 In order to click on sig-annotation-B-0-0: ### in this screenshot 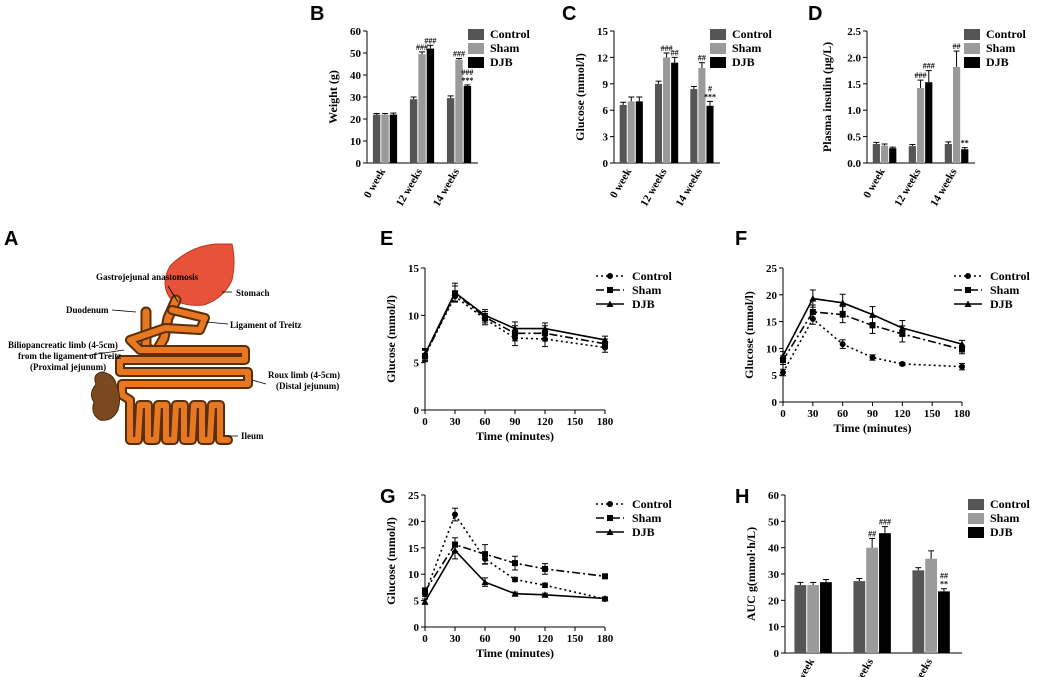, I will do `click(422, 47)`.